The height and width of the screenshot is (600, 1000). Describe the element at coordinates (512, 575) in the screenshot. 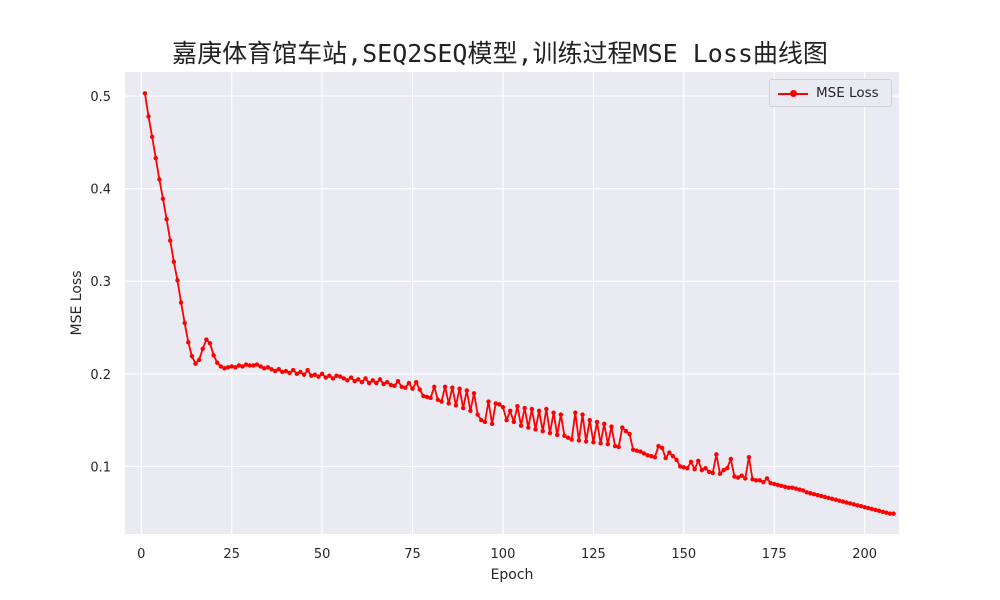

I see `x-axis-label: Epoch` at that location.